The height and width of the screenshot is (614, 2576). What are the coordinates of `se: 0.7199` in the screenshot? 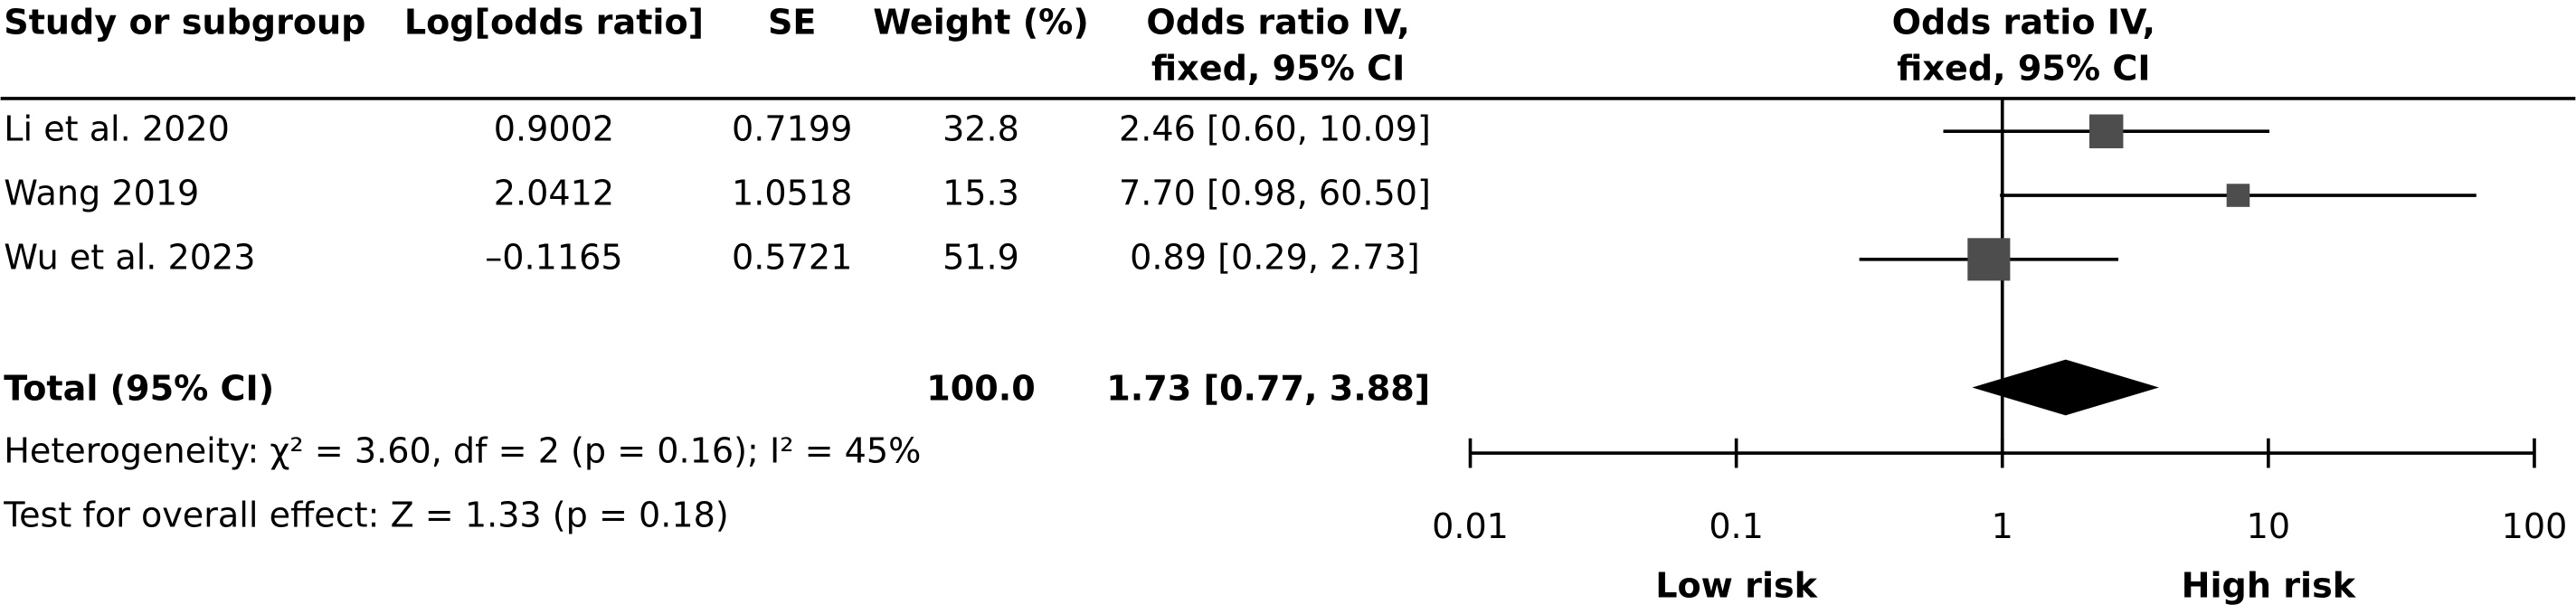 It's located at (792, 129).